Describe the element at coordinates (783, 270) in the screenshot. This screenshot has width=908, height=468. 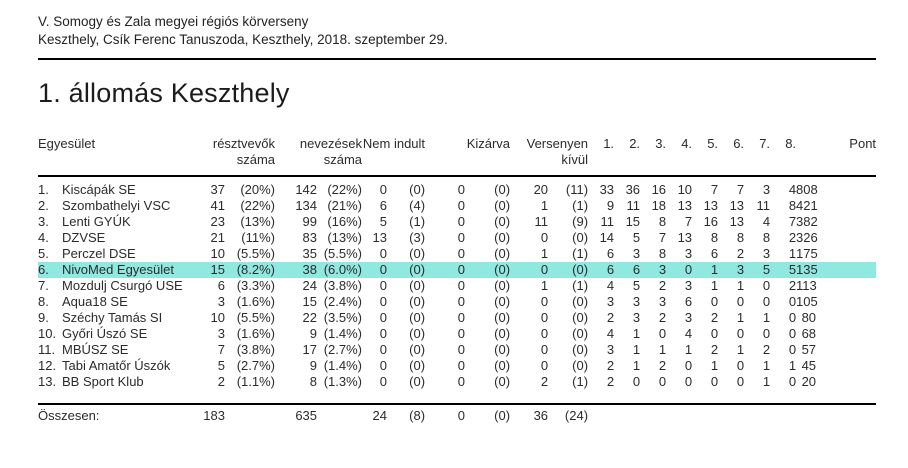
I see `place-8-cell: 5` at that location.